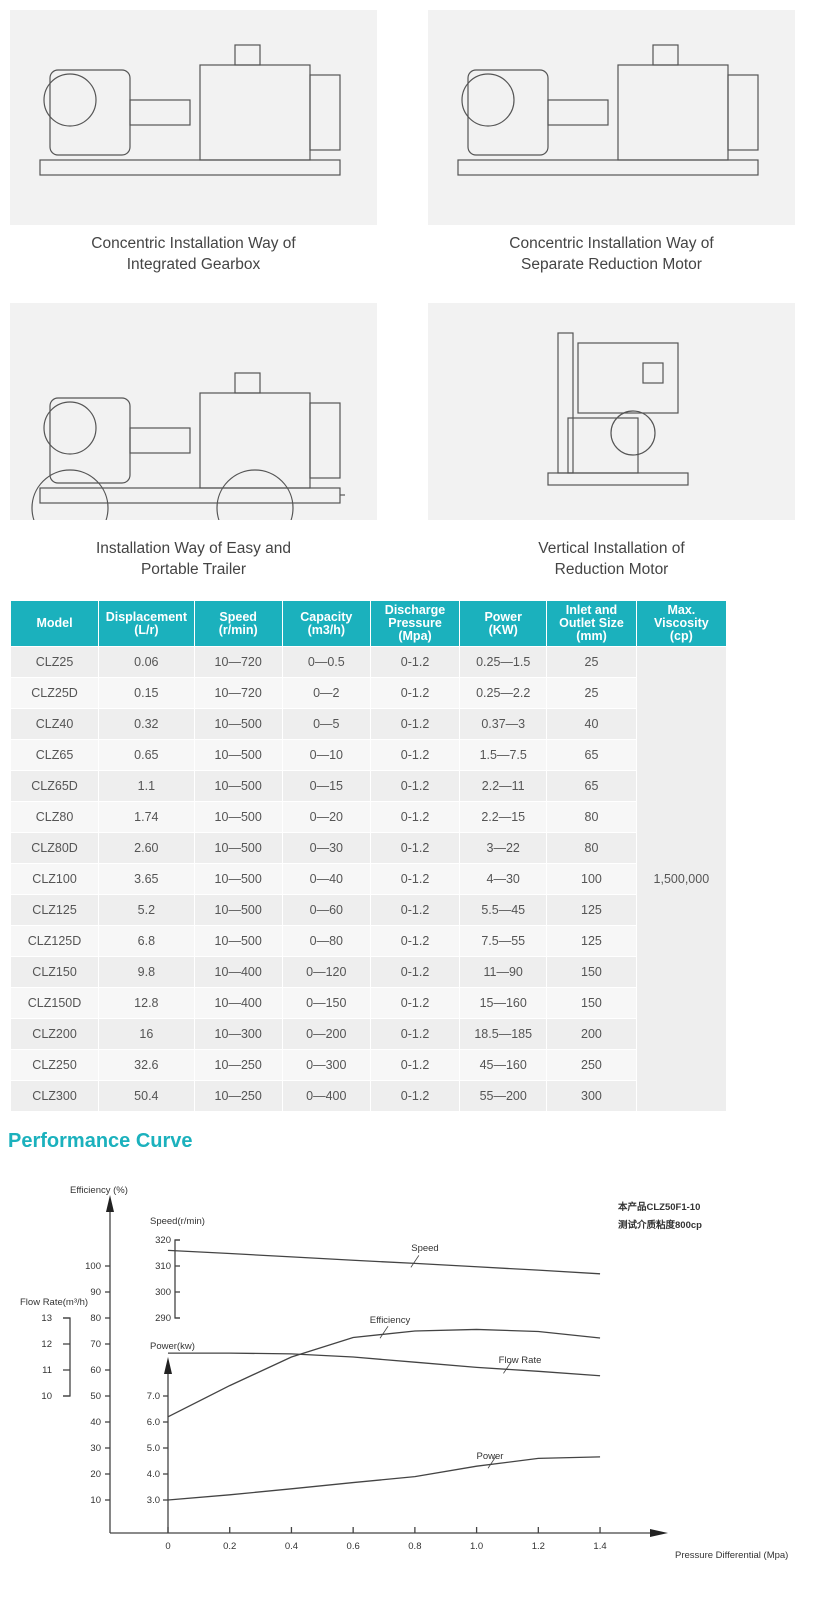  What do you see at coordinates (415, 623) in the screenshot?
I see `column-header: Discharge Pressure (Mpa)` at bounding box center [415, 623].